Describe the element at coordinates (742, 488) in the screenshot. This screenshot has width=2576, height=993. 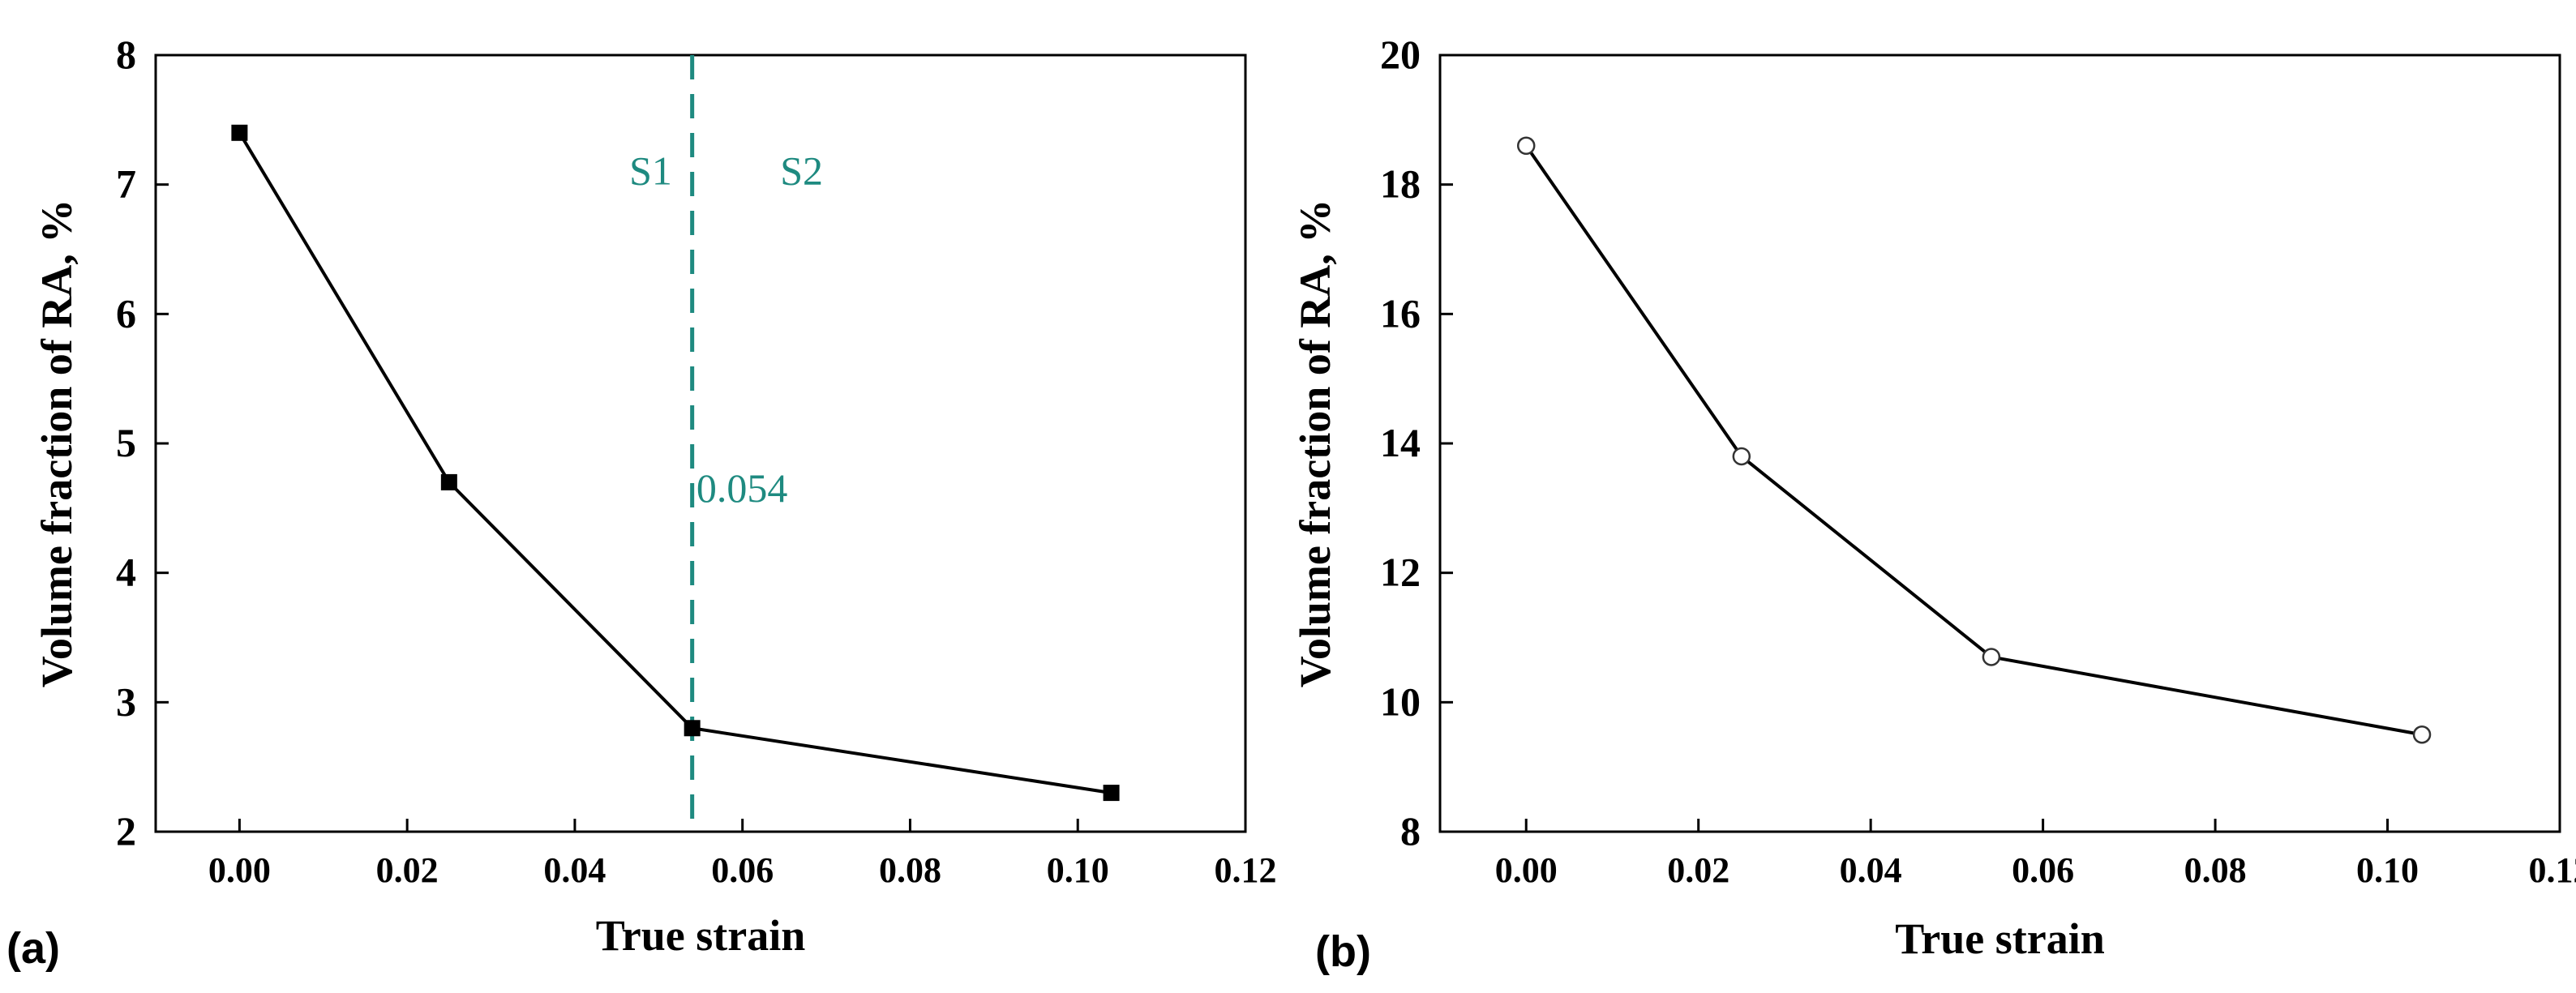
I see `annotation-text: 0.054` at that location.